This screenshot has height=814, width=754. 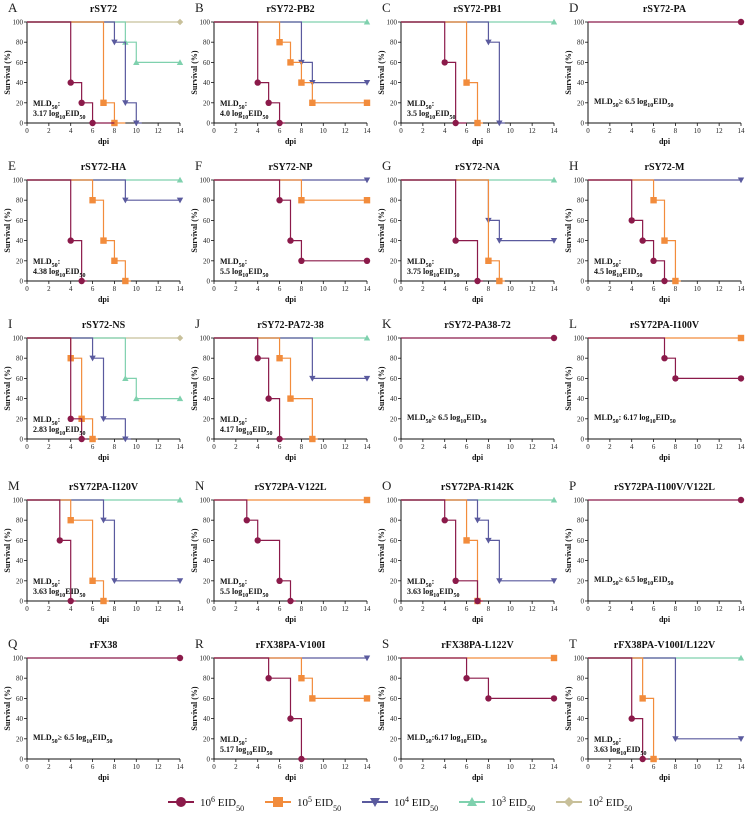 I want to click on panel-title: rSY72PA-I100V/V122L, so click(x=664, y=487).